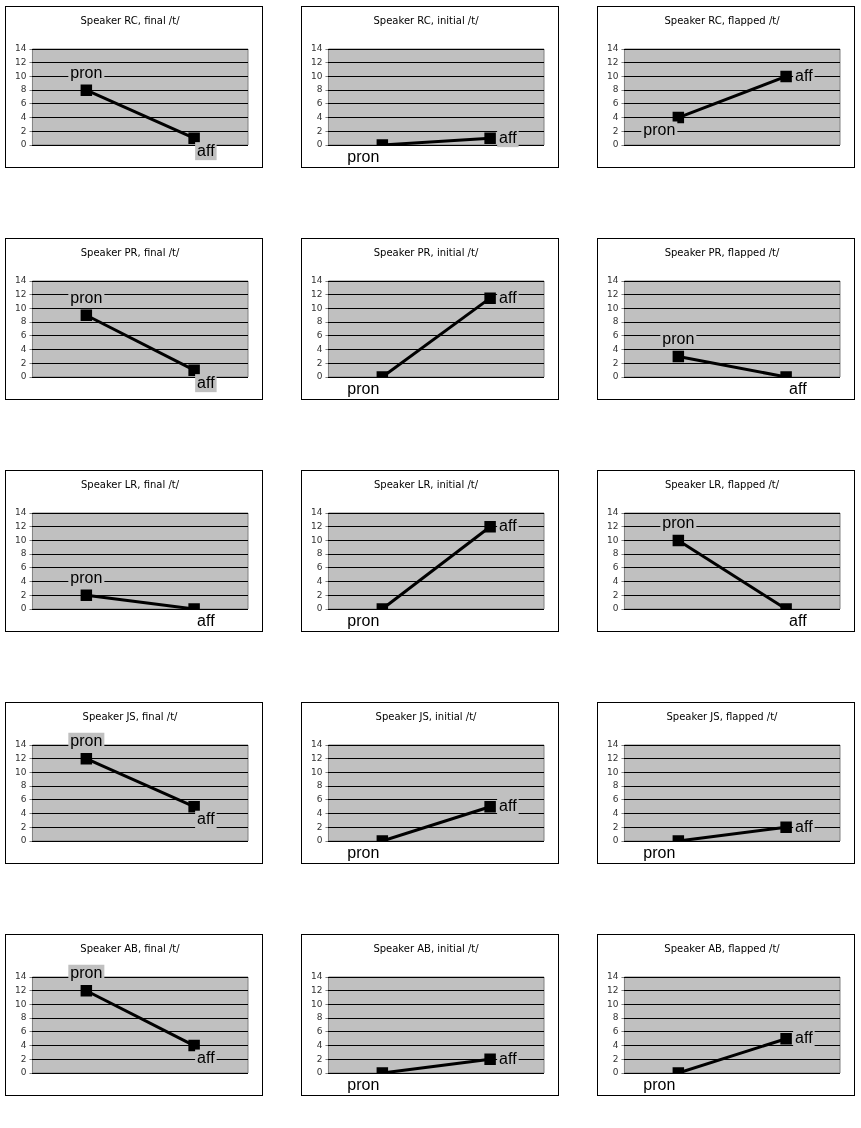 The height and width of the screenshot is (1128, 861). What do you see at coordinates (426, 716) in the screenshot?
I see `chart-title: Speaker JS, initial /t/` at bounding box center [426, 716].